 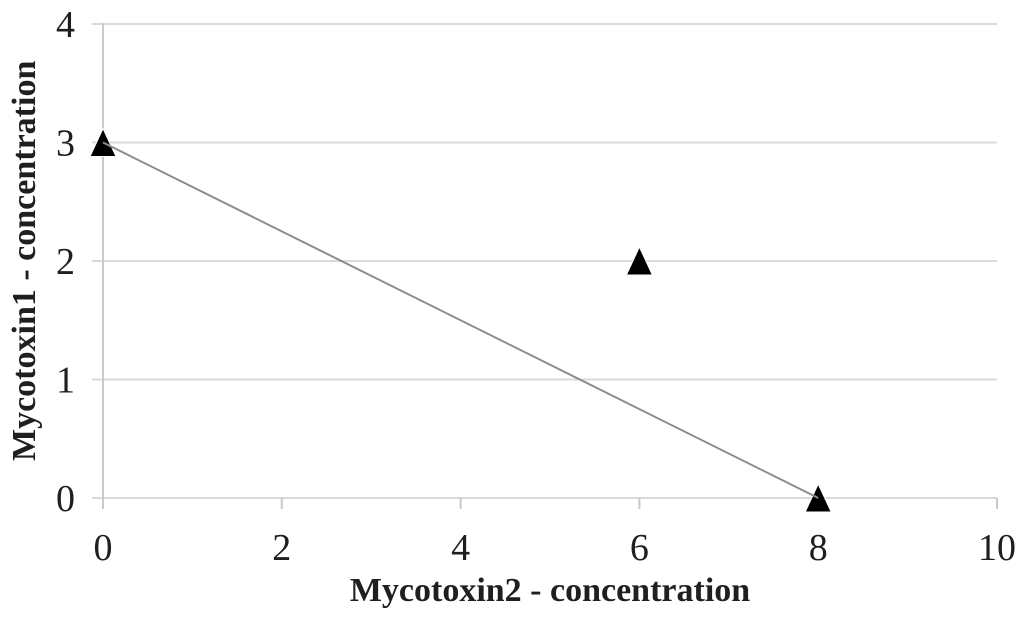 I want to click on x-tick-label-10: 10, so click(x=997, y=548).